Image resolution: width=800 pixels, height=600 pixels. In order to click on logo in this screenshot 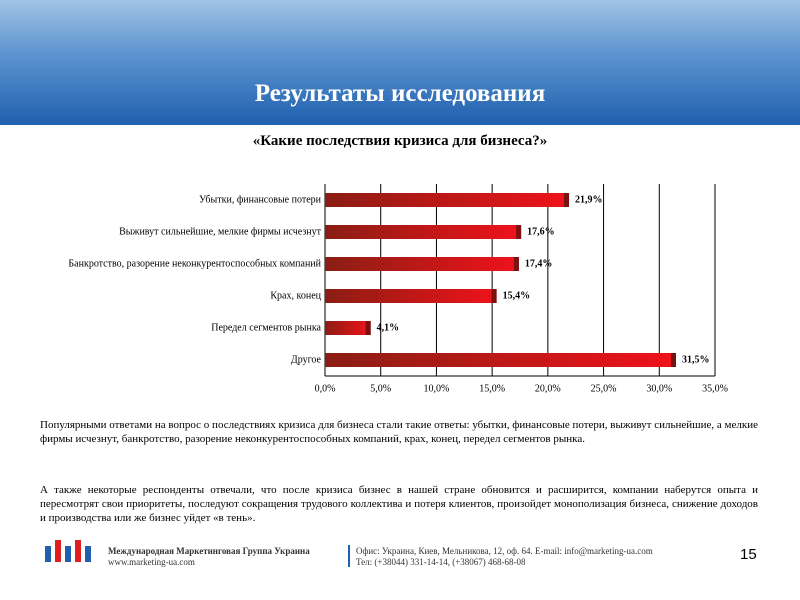, I will do `click(68, 551)`.